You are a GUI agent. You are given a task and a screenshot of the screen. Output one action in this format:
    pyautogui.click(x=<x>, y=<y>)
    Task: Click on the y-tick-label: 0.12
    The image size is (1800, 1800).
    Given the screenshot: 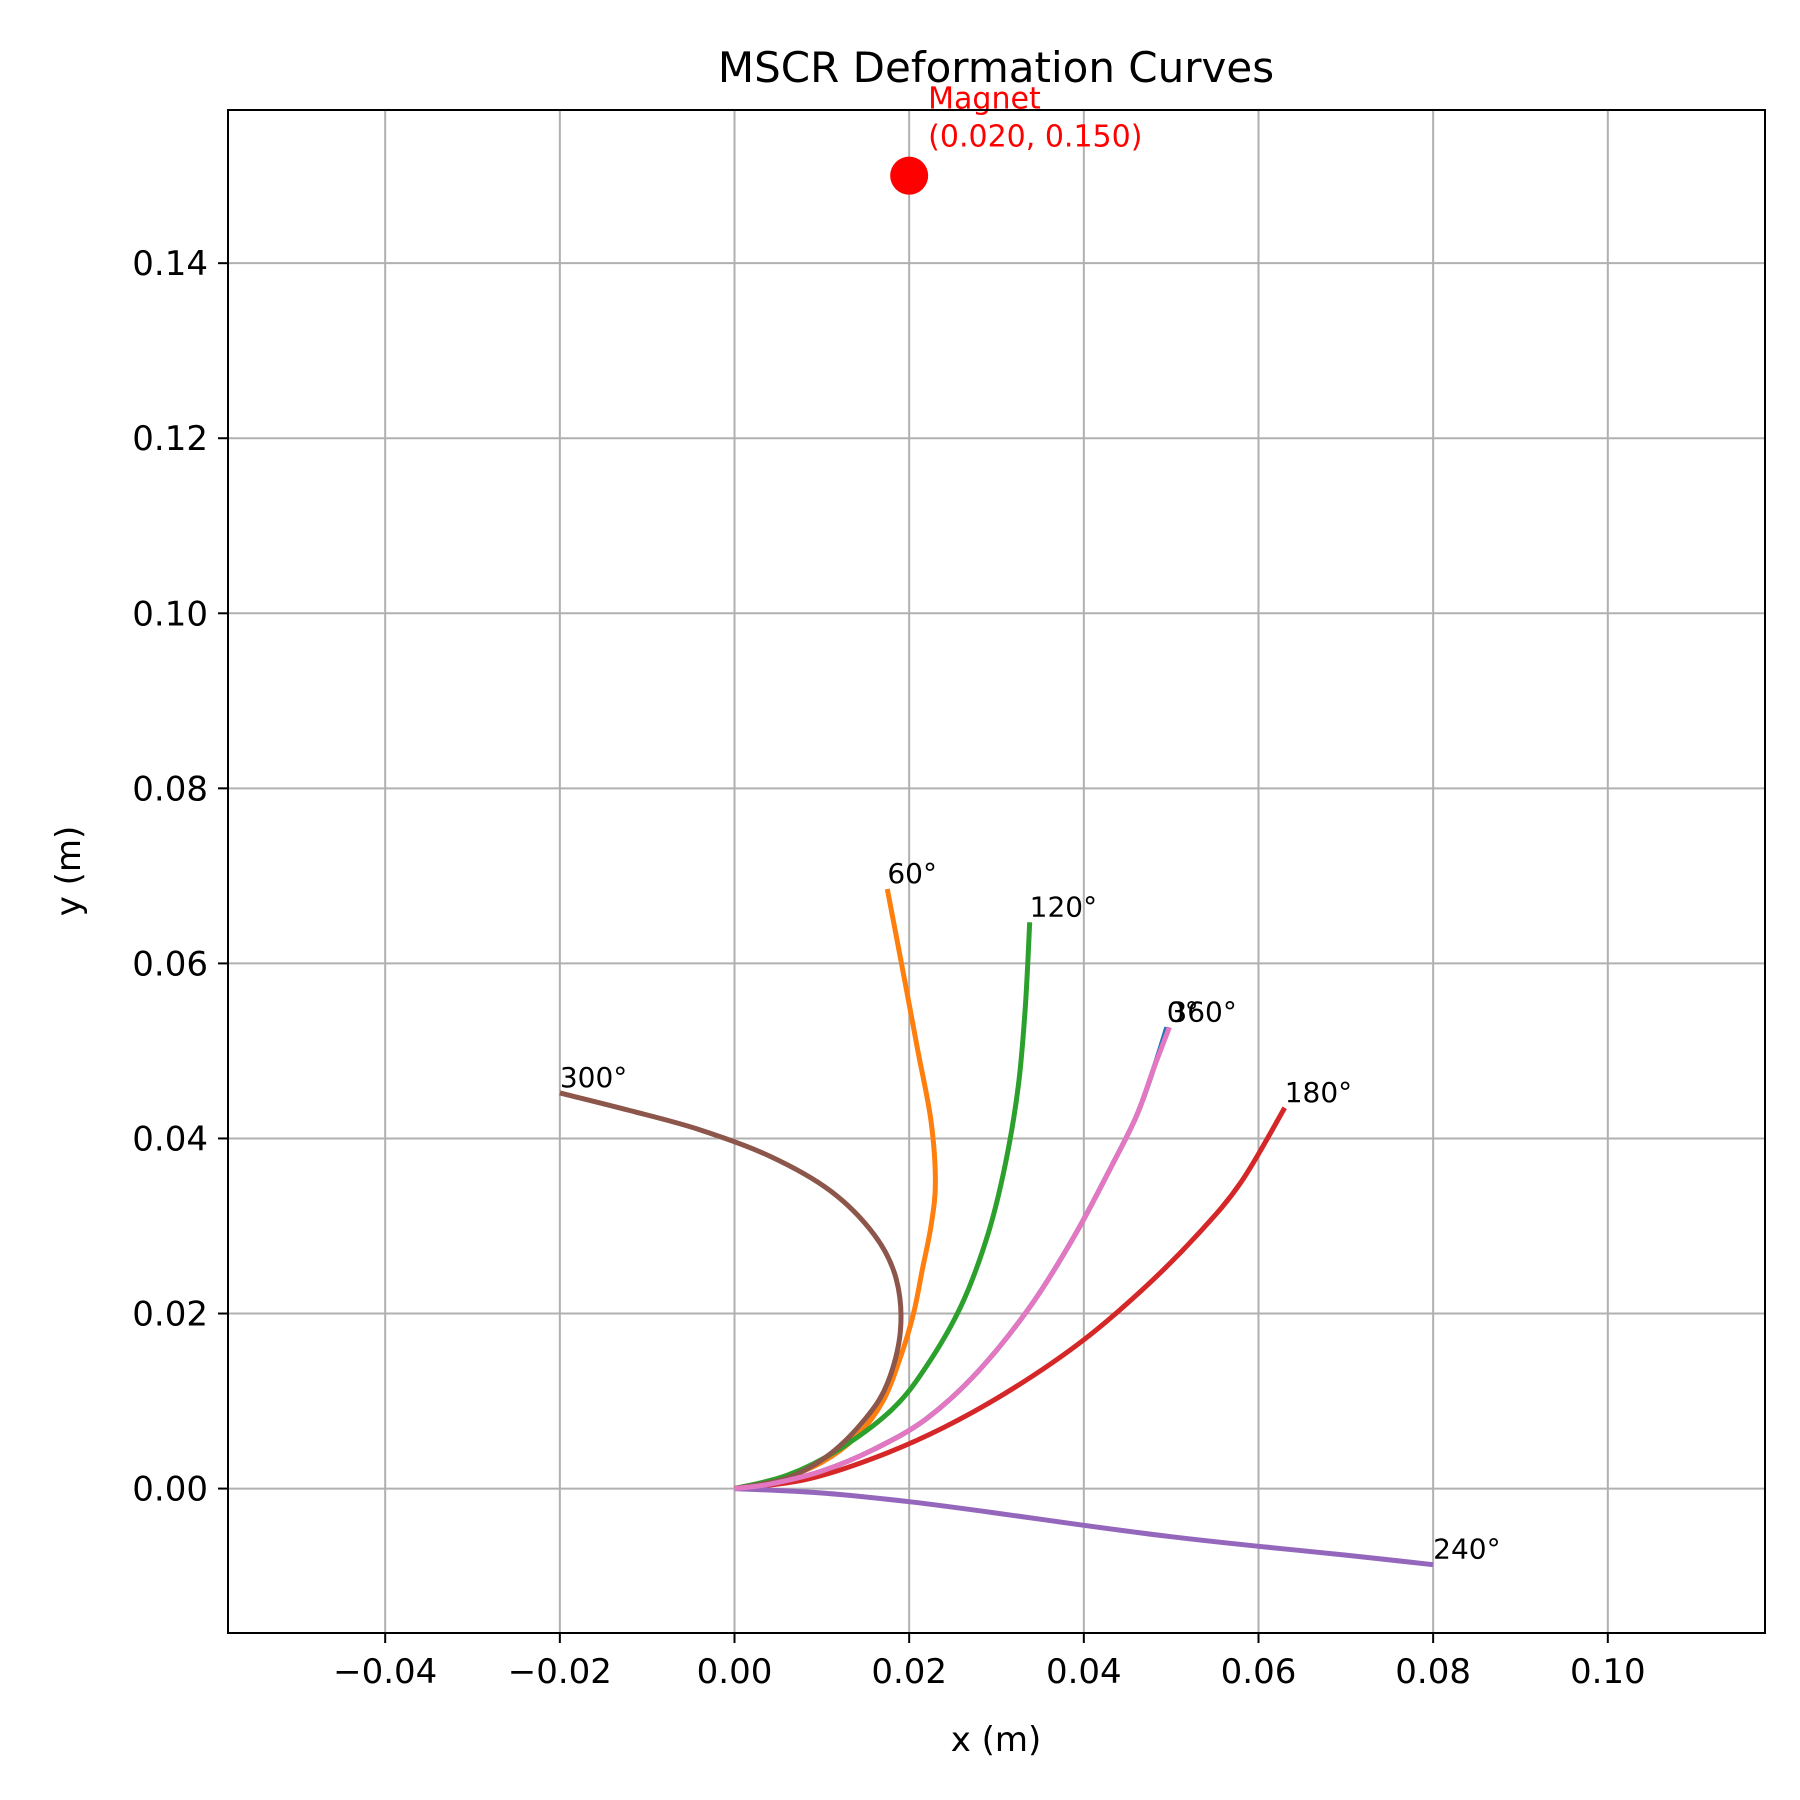 What is the action you would take?
    pyautogui.click(x=170, y=439)
    